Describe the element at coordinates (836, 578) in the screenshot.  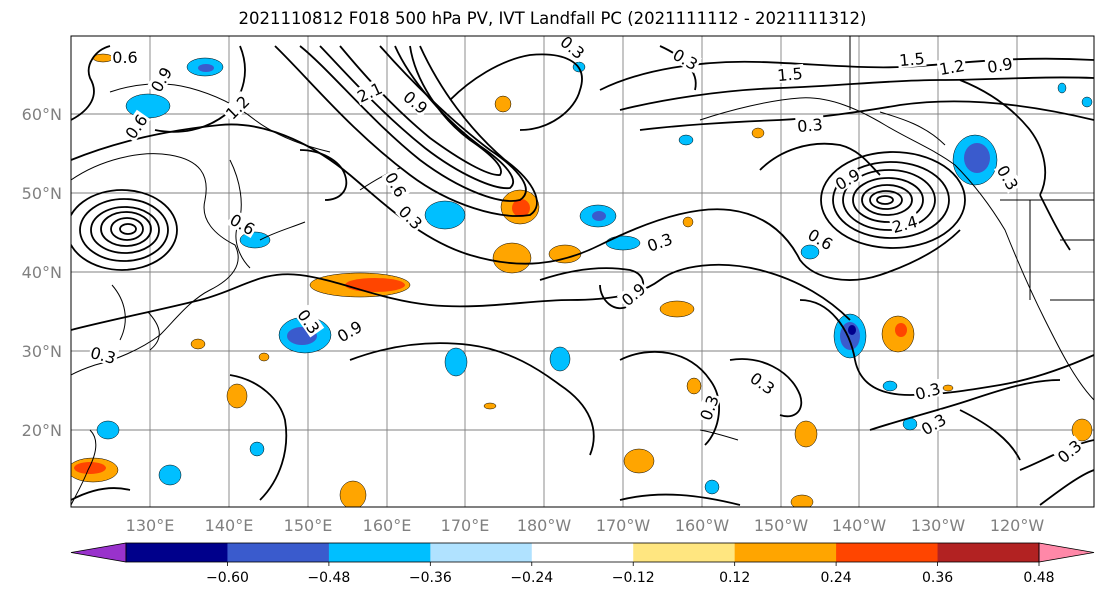
I see `colorbar-tick-label: 0.24` at that location.